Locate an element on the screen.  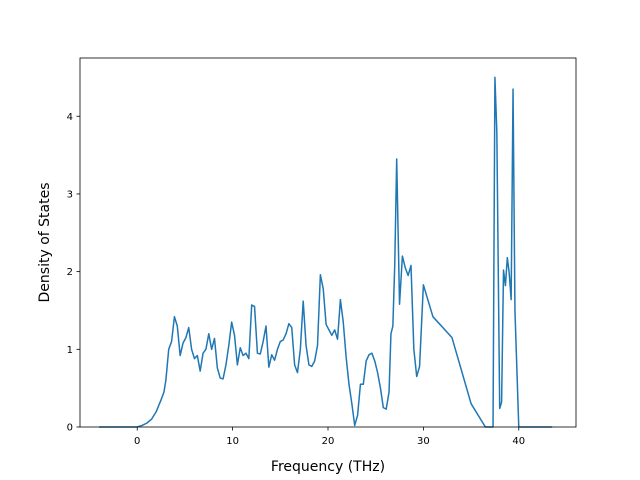
y-tick-label: 2 is located at coordinates (70, 272).